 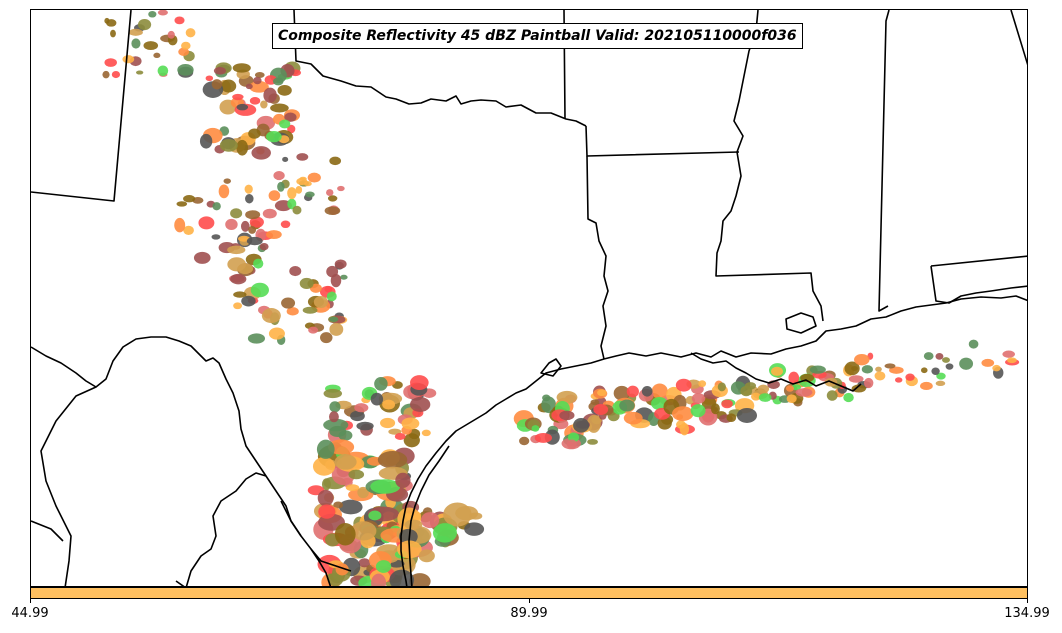 I want to click on sabine-boundary, so click(x=597, y=257).